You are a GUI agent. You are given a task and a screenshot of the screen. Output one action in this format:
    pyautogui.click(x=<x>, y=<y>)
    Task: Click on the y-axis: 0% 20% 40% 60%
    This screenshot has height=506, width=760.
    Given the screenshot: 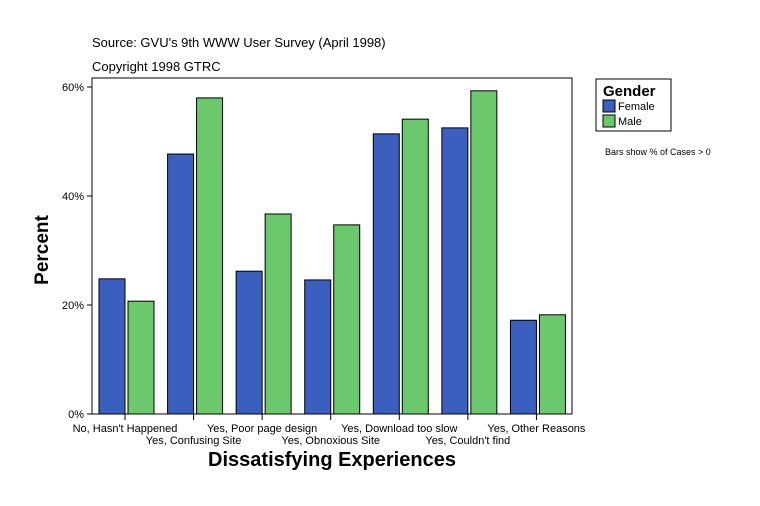 What is the action you would take?
    pyautogui.click(x=77, y=251)
    